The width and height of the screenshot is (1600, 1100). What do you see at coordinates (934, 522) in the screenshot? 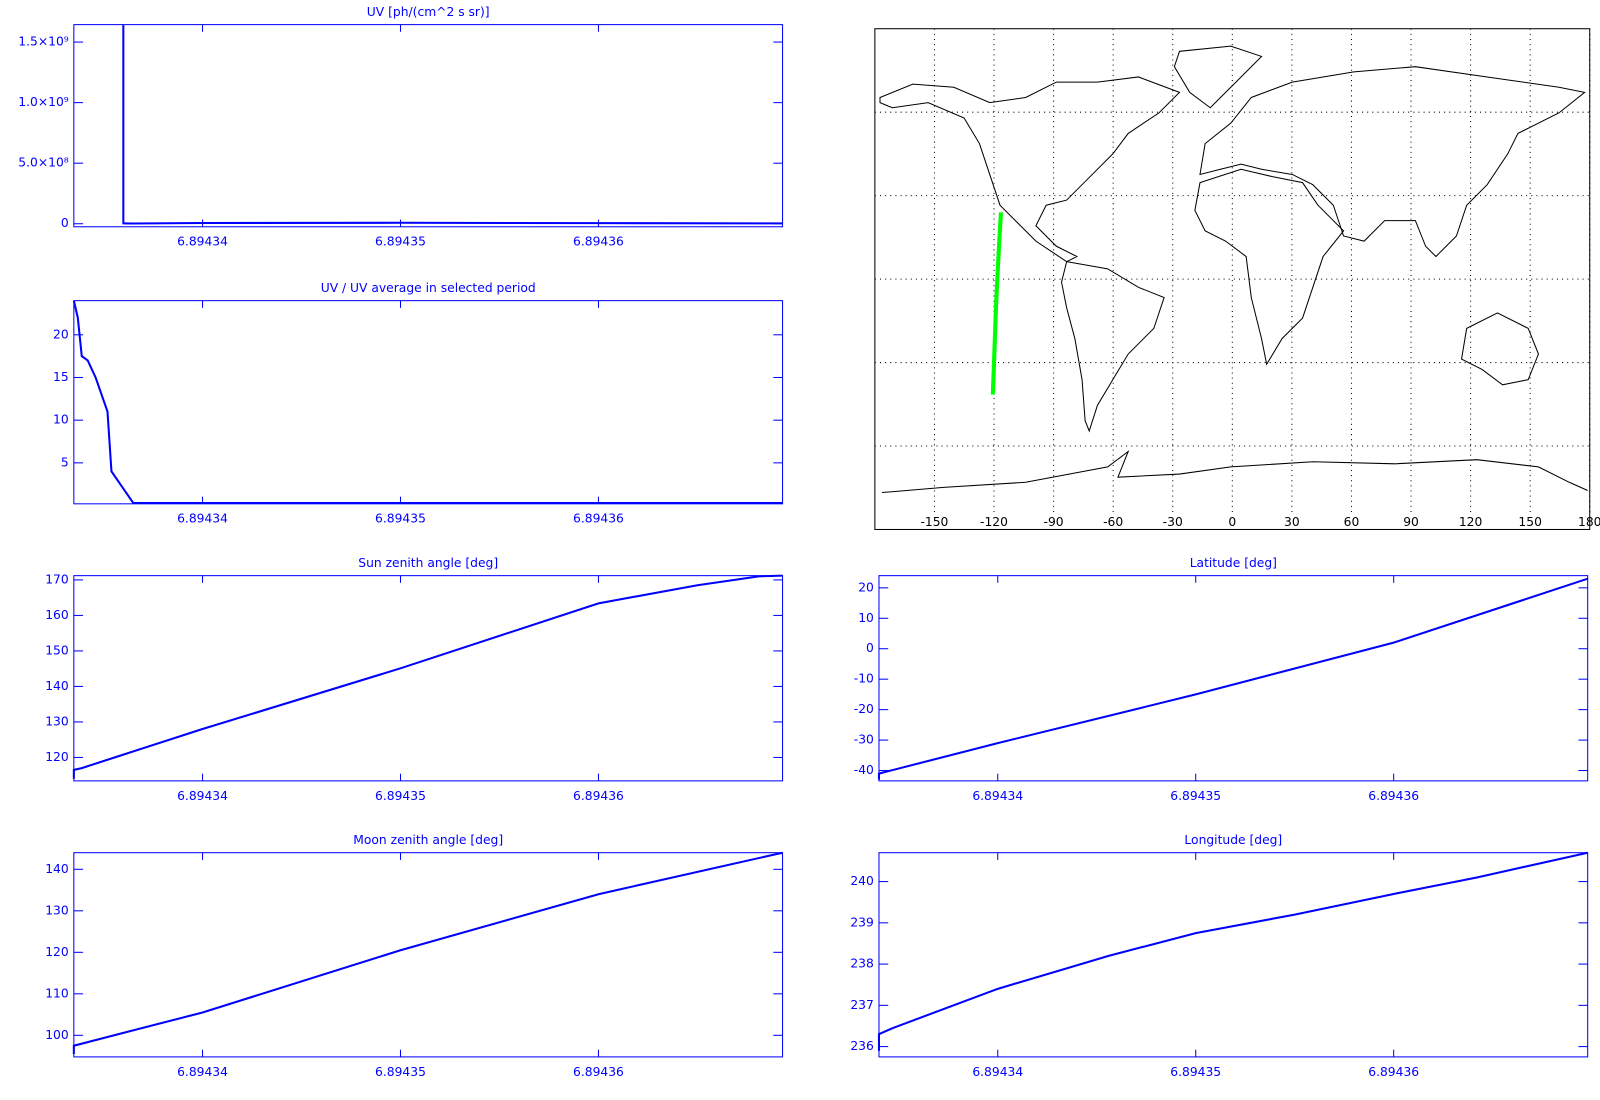
I see `x-tick-label: -150` at bounding box center [934, 522].